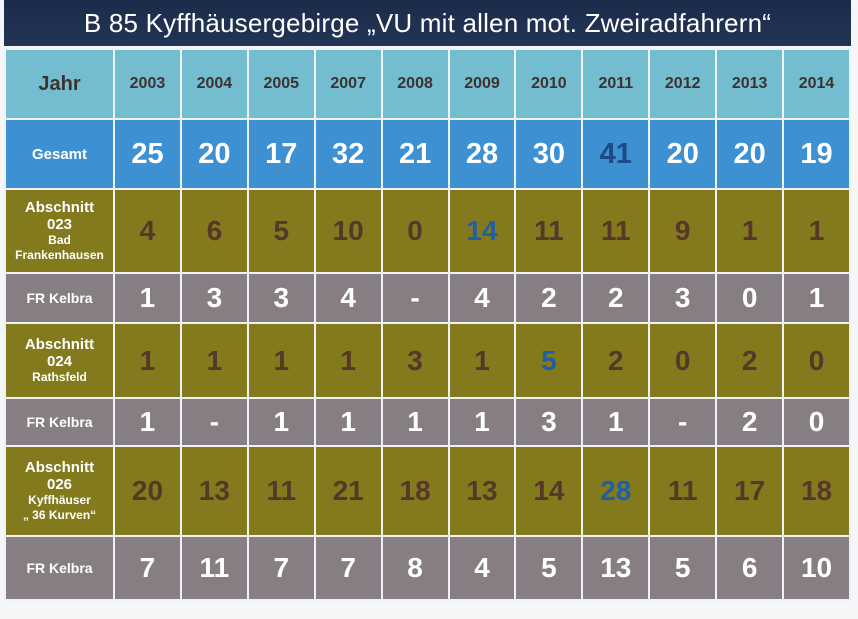 This screenshot has height=619, width=858. Describe the element at coordinates (59, 484) in the screenshot. I see `row-label-sub: 026` at that location.